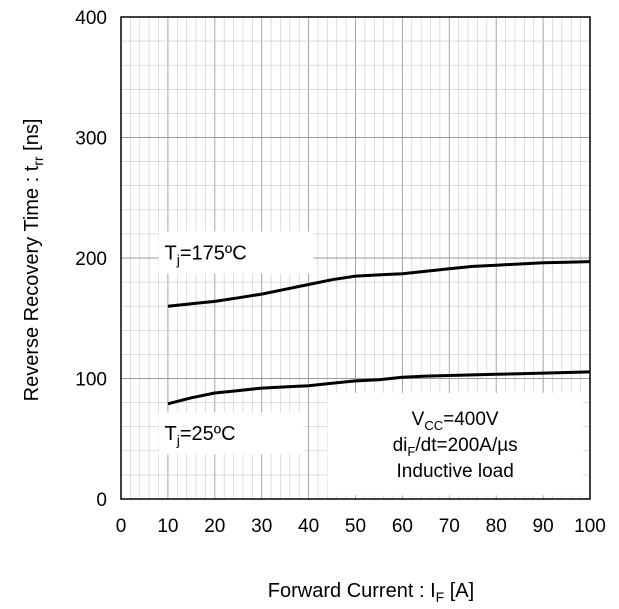 This screenshot has height=609, width=619. What do you see at coordinates (33, 260) in the screenshot?
I see `y-axis-label: Reverse Recovery Time : trr [ns]` at bounding box center [33, 260].